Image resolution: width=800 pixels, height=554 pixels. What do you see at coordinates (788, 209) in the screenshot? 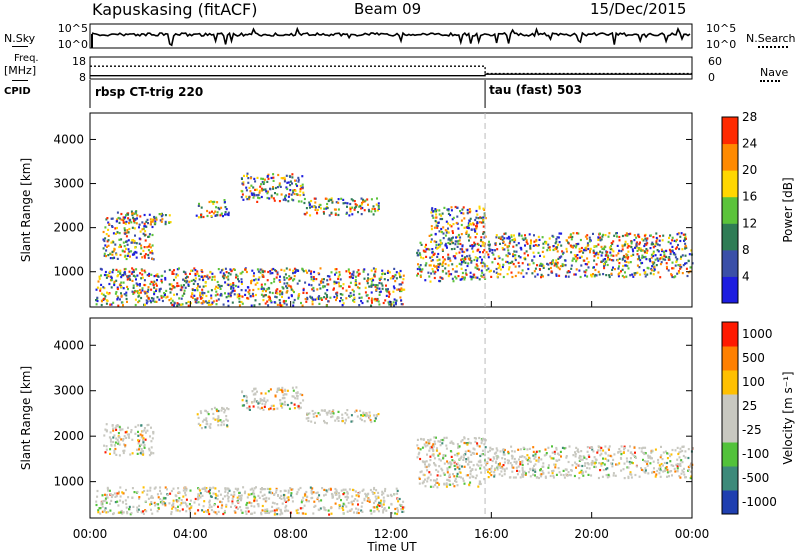
I see `power-colorbar-label: Power [dB]` at bounding box center [788, 209].